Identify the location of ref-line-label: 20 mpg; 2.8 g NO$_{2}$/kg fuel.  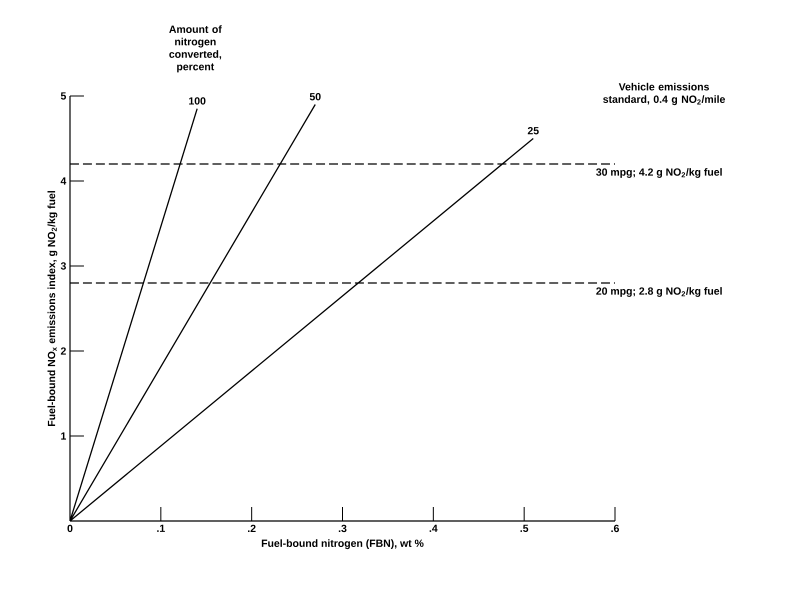
(659, 292).